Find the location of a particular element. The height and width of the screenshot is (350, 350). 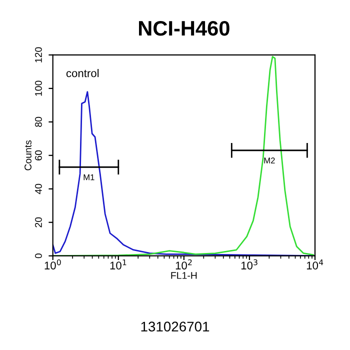

text: 131026701 is located at coordinates (175, 327).